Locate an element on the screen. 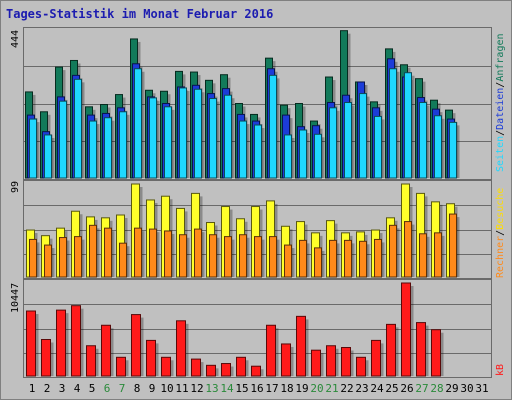 The height and width of the screenshot is (400, 512). x-tick-label: 12 is located at coordinates (196, 388).